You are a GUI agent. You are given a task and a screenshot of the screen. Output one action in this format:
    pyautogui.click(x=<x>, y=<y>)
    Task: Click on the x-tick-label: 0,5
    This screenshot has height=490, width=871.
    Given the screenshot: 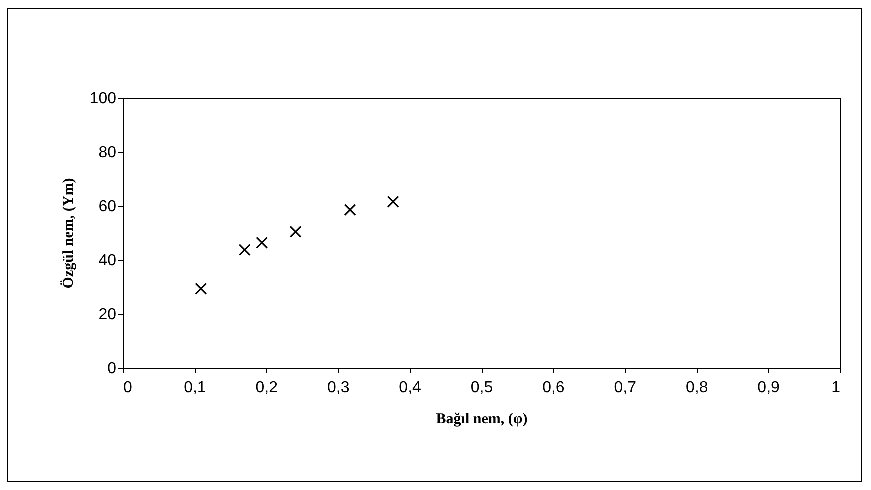 What is the action you would take?
    pyautogui.click(x=482, y=388)
    